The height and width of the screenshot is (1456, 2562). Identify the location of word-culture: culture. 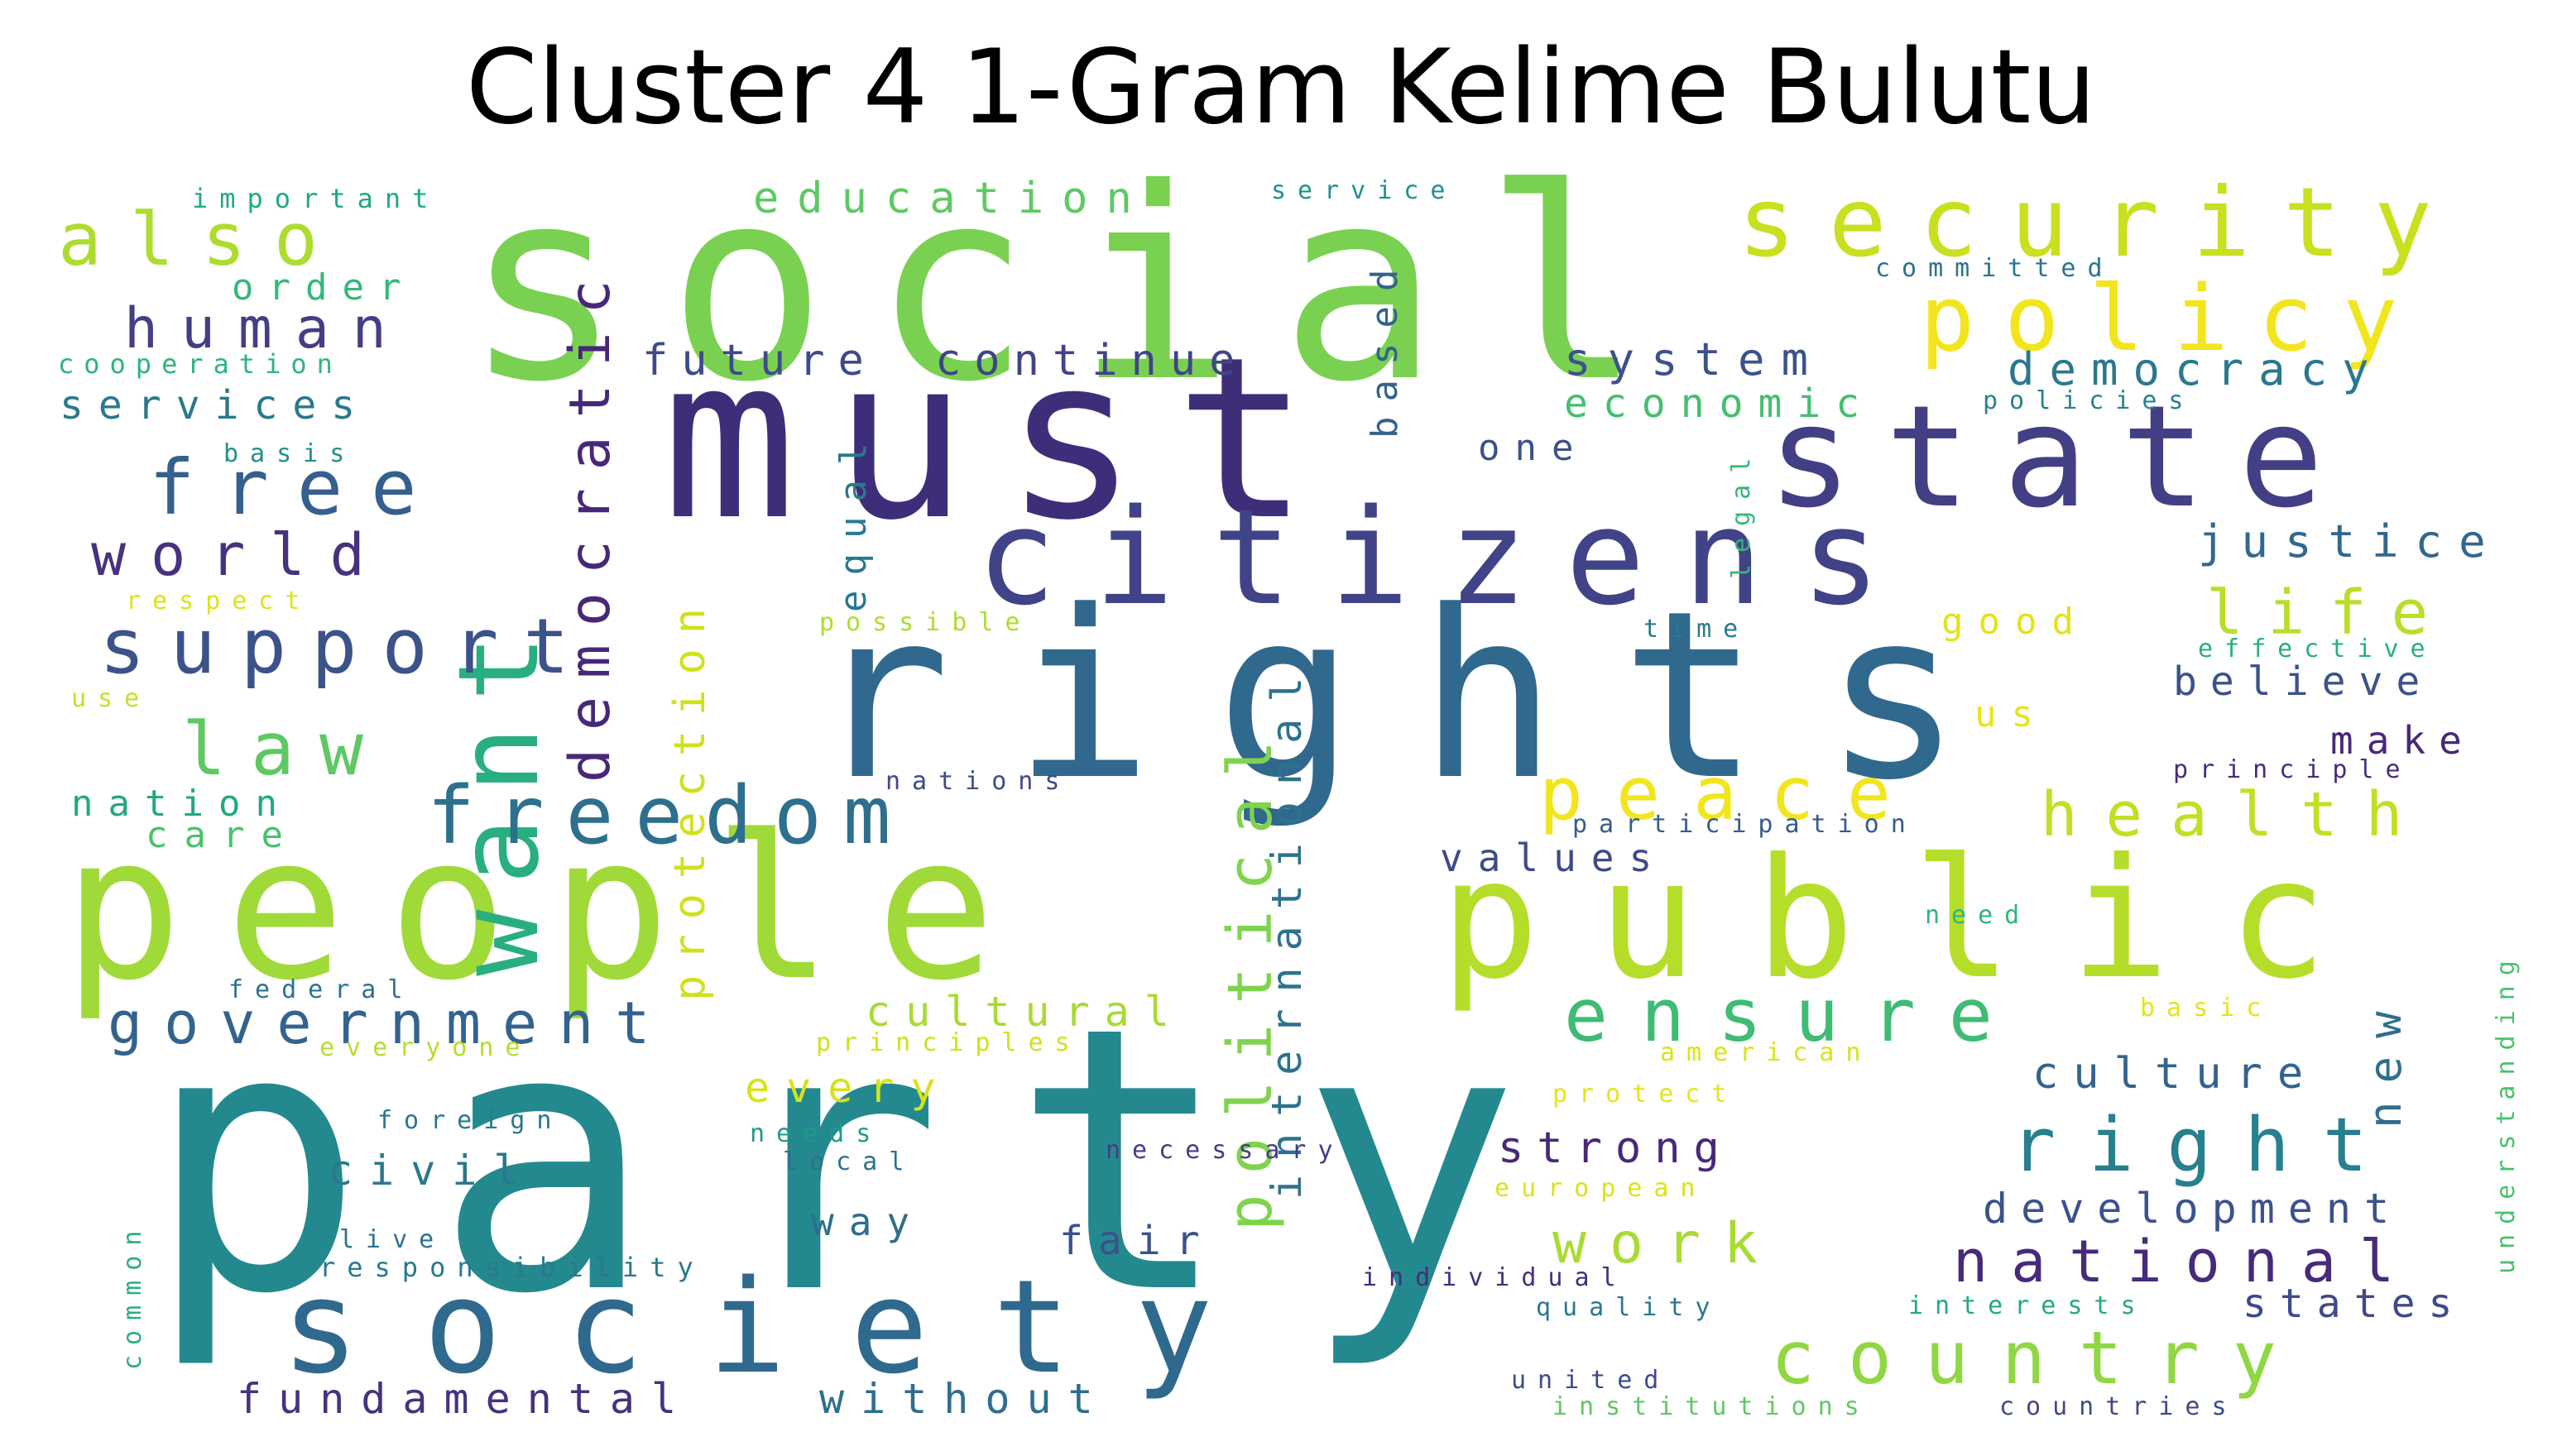
(2175, 1074).